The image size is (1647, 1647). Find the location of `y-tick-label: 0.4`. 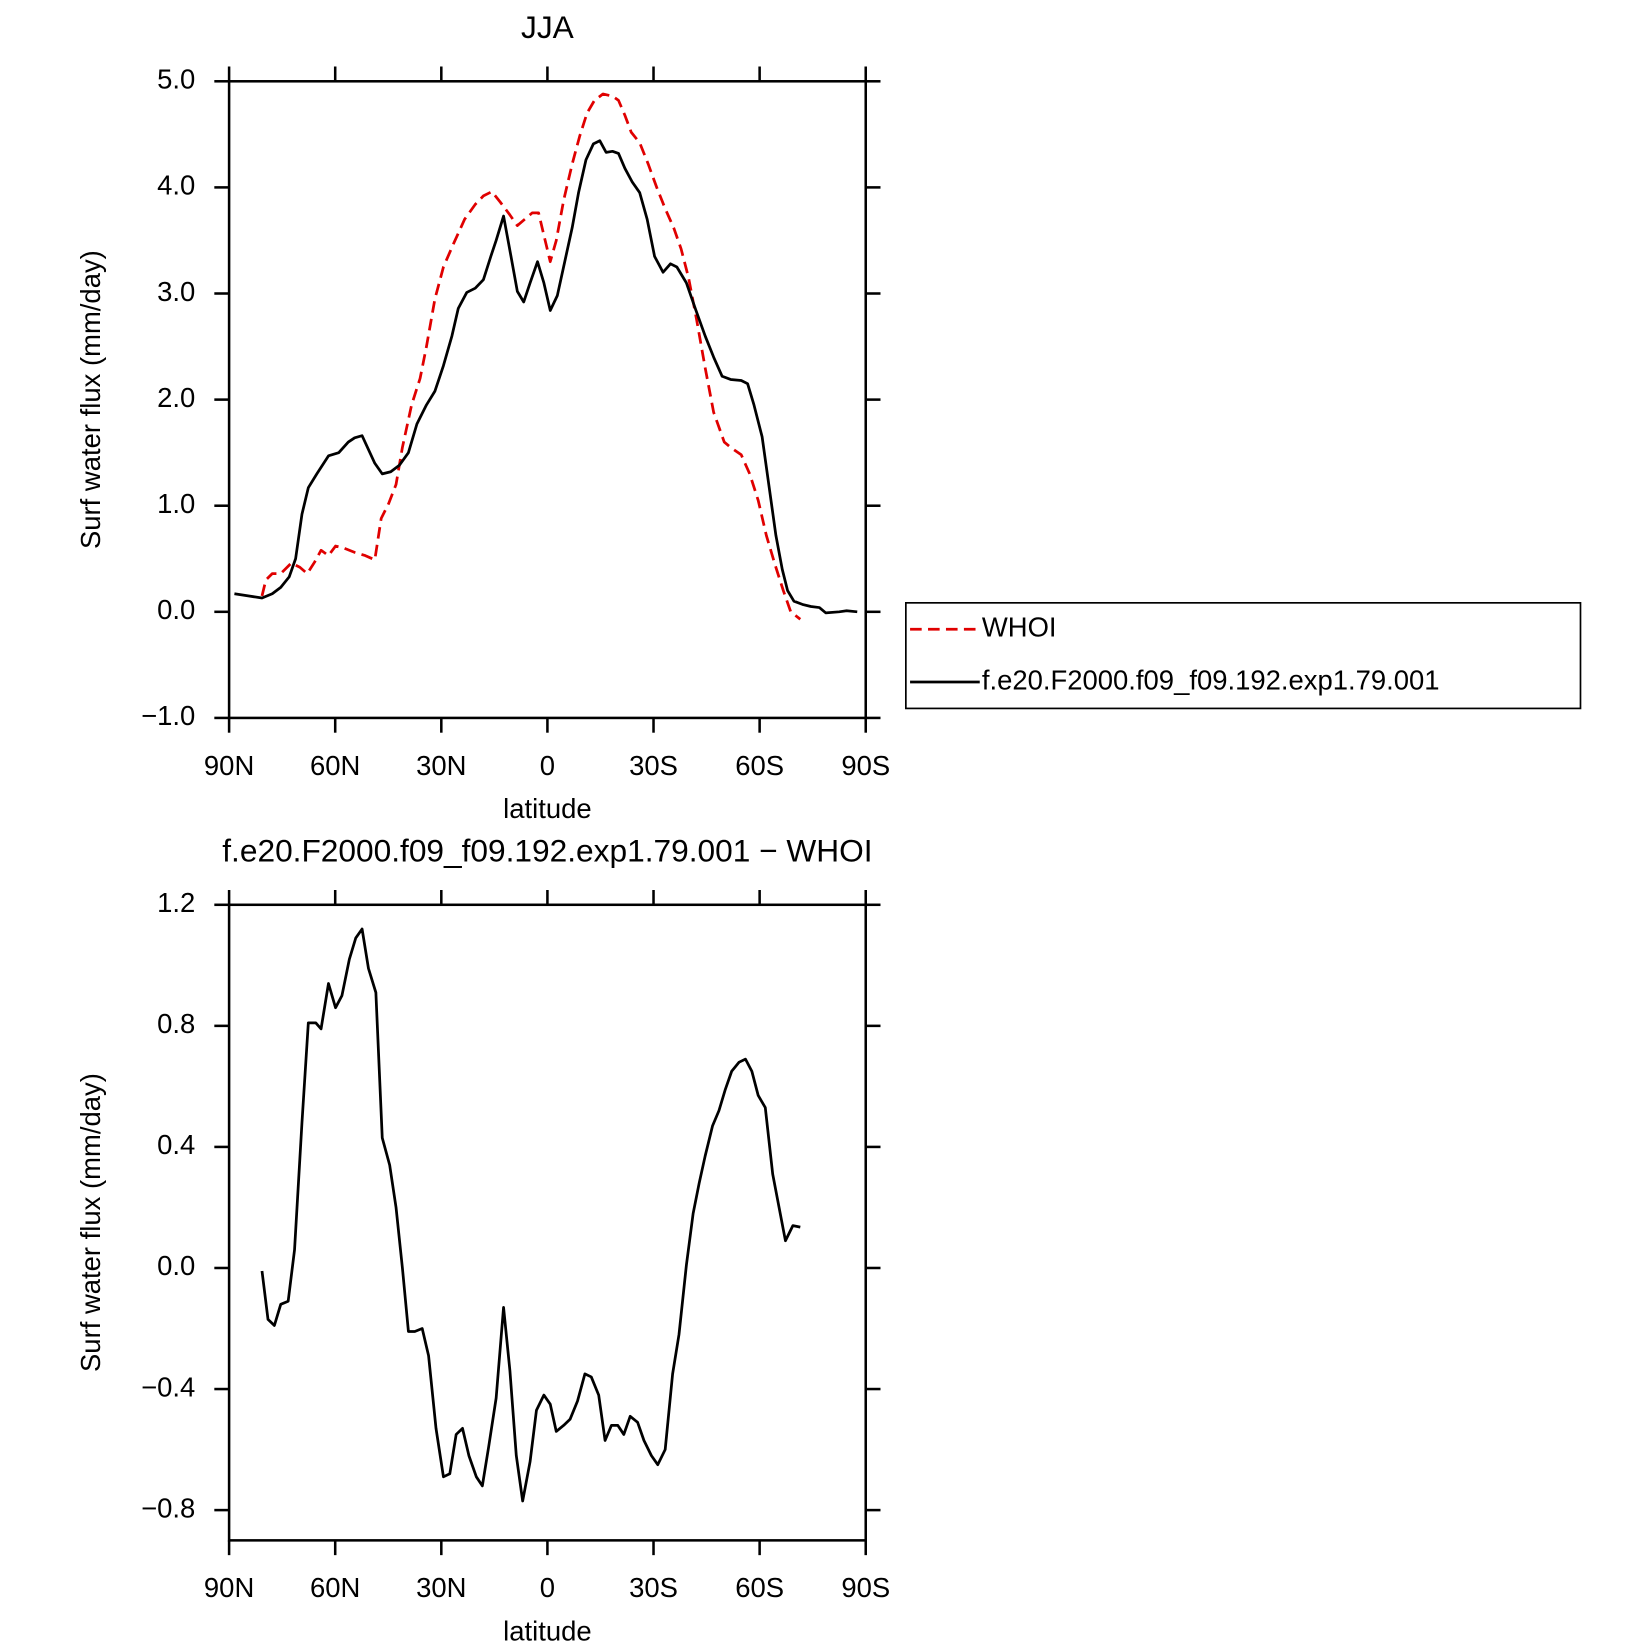

y-tick-label: 0.4 is located at coordinates (176, 1144).